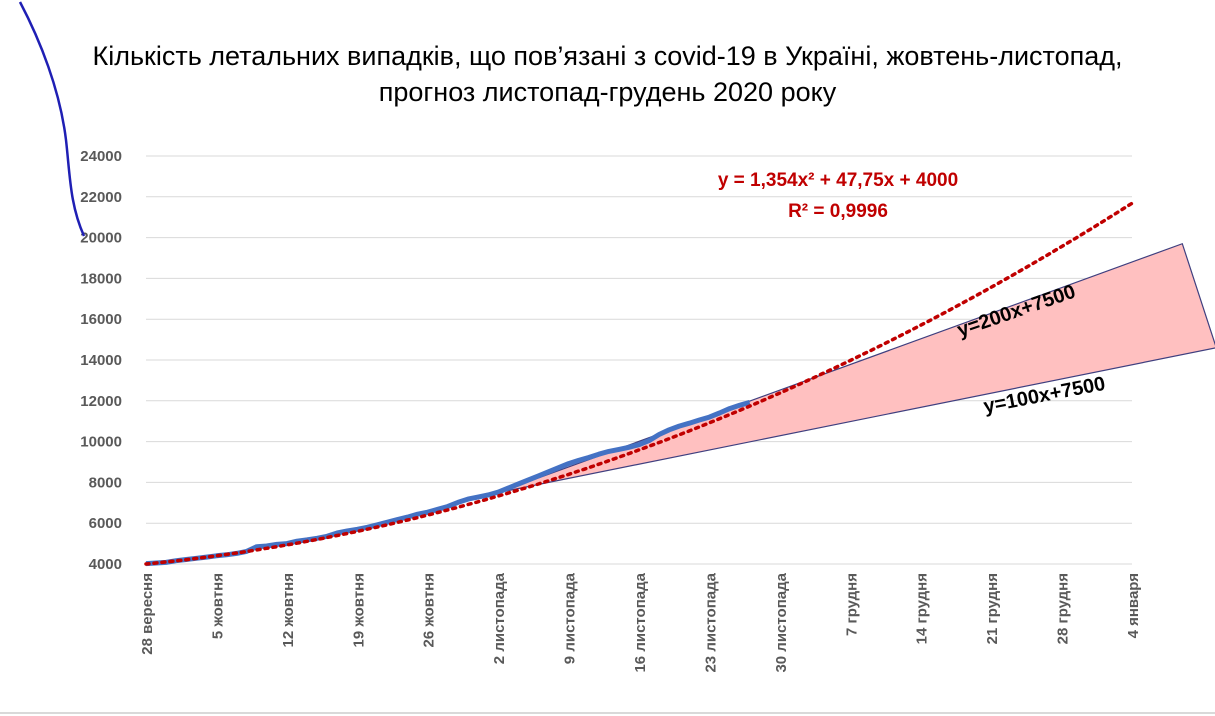 This screenshot has height=716, width=1215. I want to click on x-tick-label: 21 грудня, so click(992, 608).